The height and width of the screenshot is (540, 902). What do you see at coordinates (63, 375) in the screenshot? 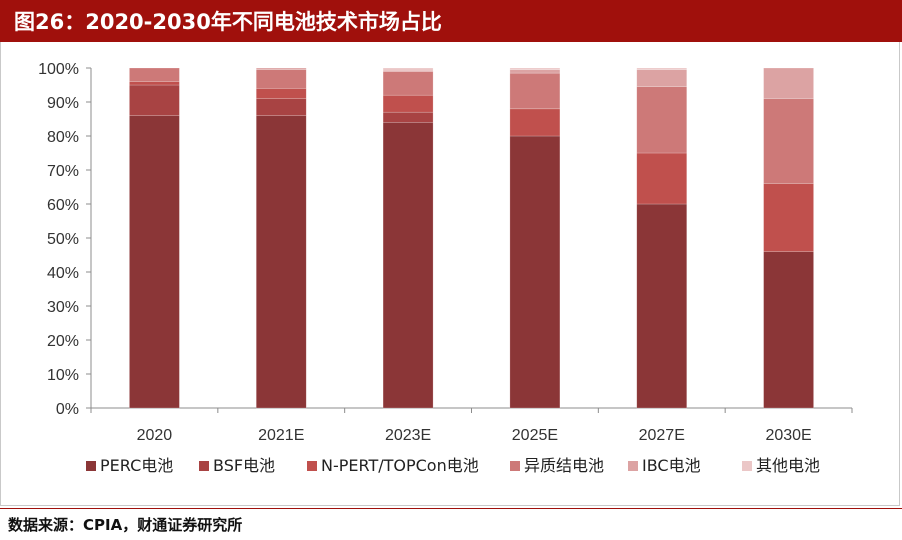
I see `y-tick-label: 10%` at bounding box center [63, 375].